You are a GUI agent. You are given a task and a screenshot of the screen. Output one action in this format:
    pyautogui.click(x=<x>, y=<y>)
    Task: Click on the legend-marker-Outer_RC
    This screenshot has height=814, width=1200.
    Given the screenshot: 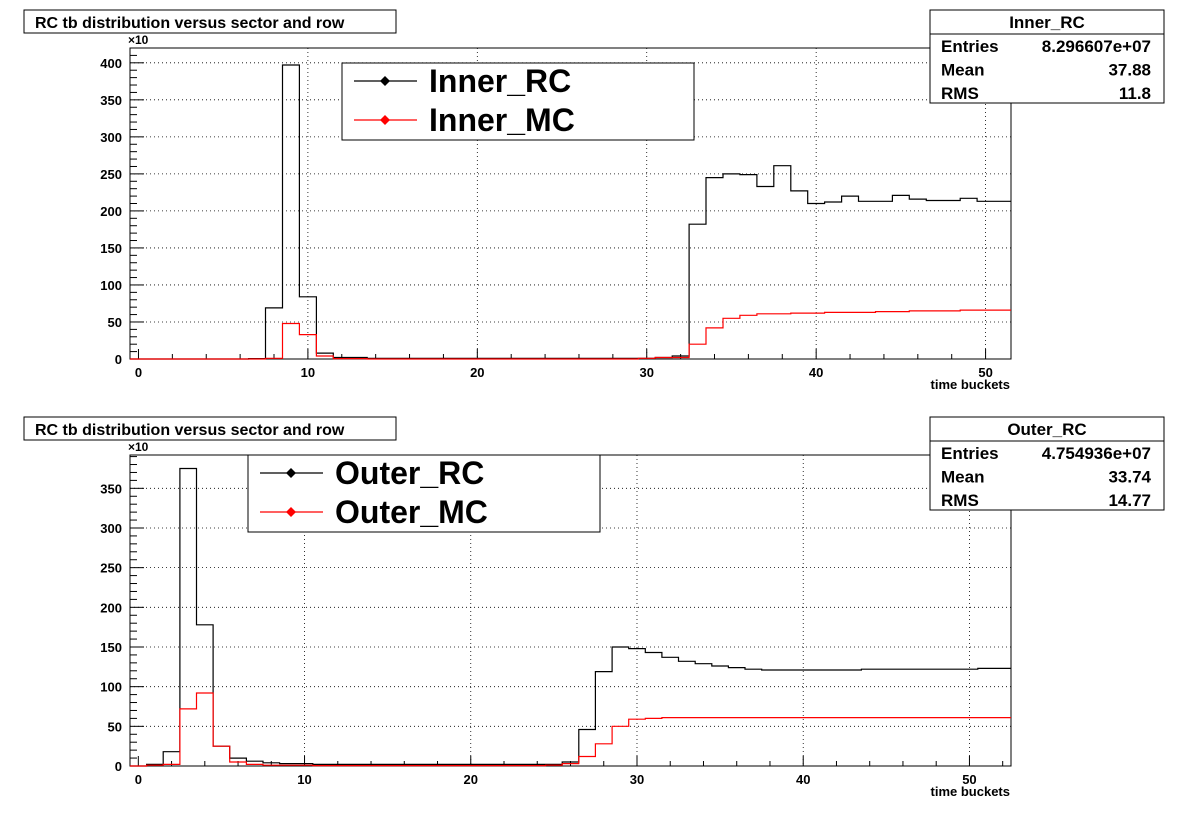 What is the action you would take?
    pyautogui.click(x=291, y=473)
    